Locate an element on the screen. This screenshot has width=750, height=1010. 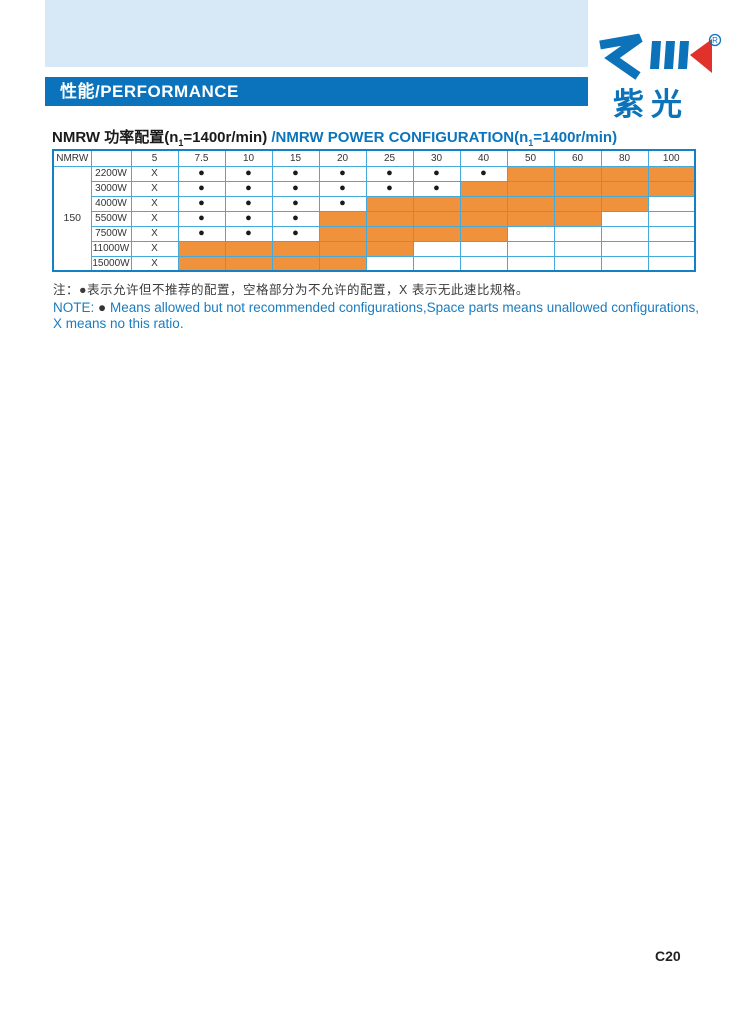
power-label-cell: 15000W is located at coordinates (111, 263).